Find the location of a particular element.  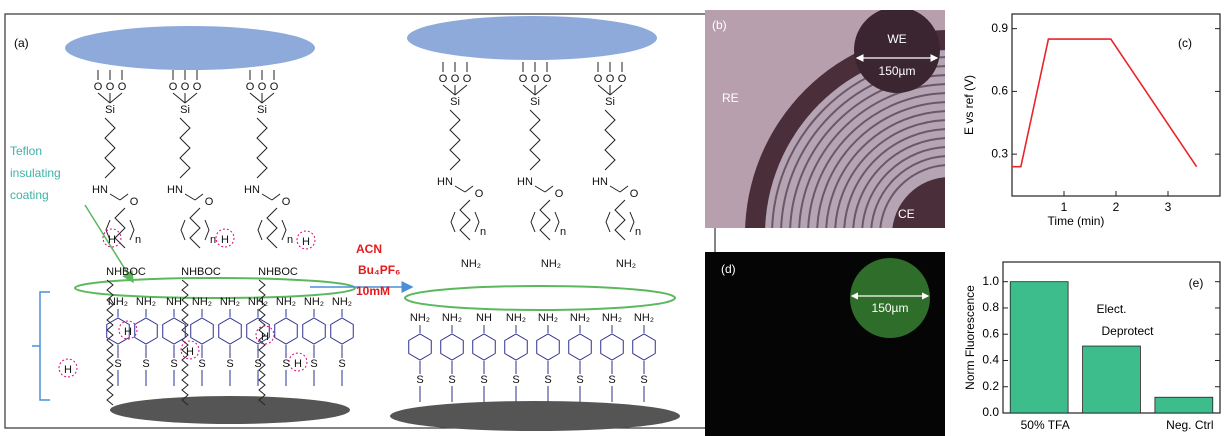

coating-label: coating is located at coordinates (29, 195).